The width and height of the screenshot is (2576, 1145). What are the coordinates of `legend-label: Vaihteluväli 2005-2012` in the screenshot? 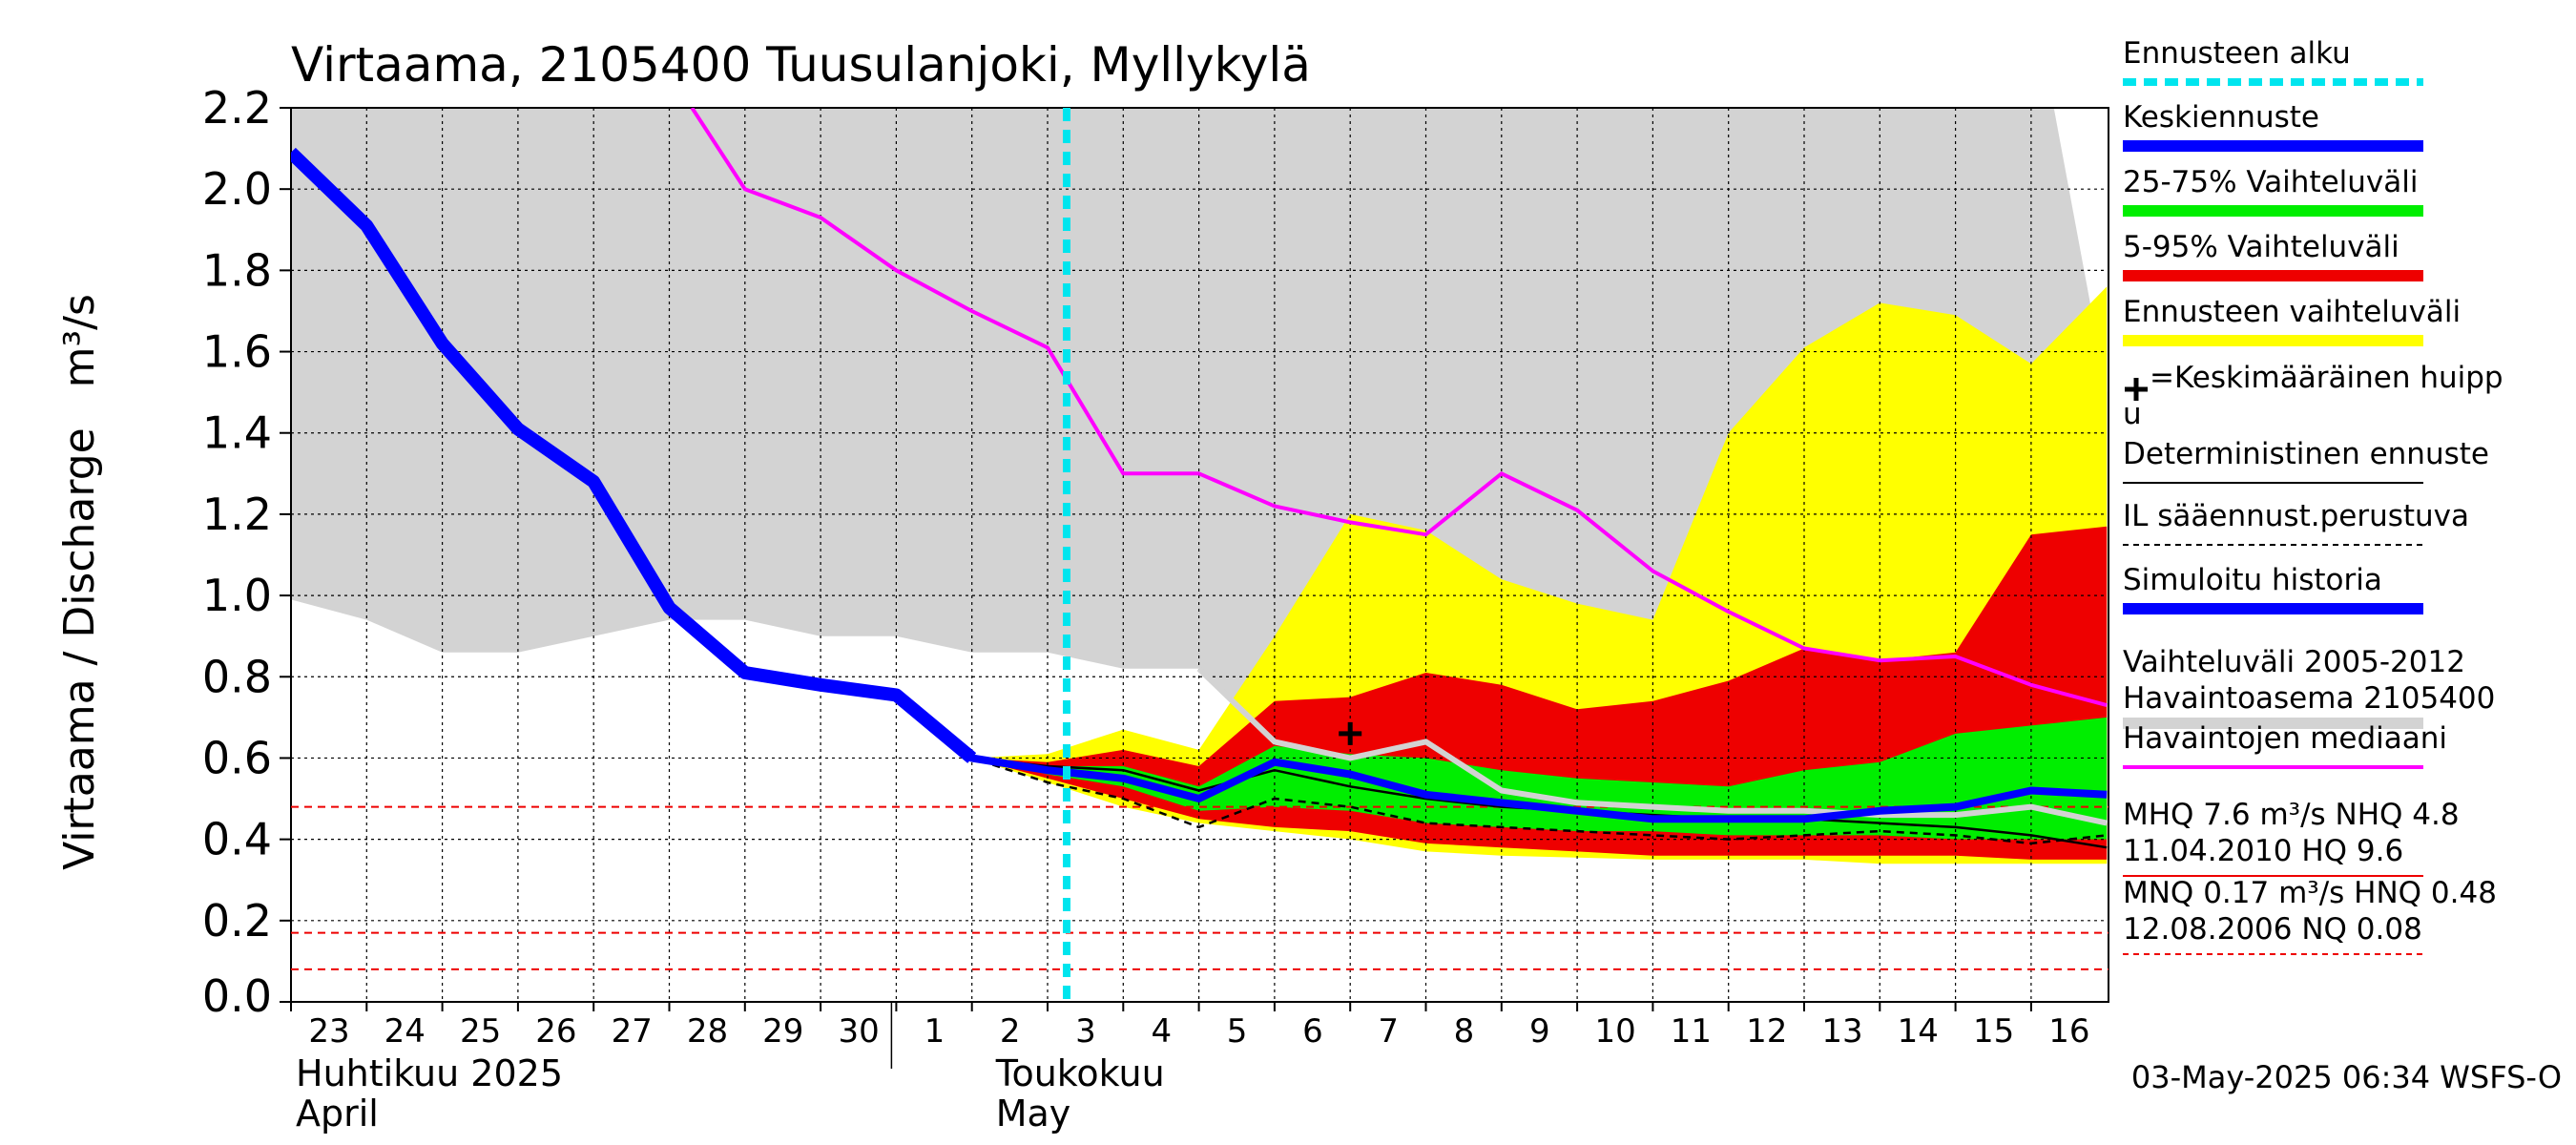 It's located at (2294, 662).